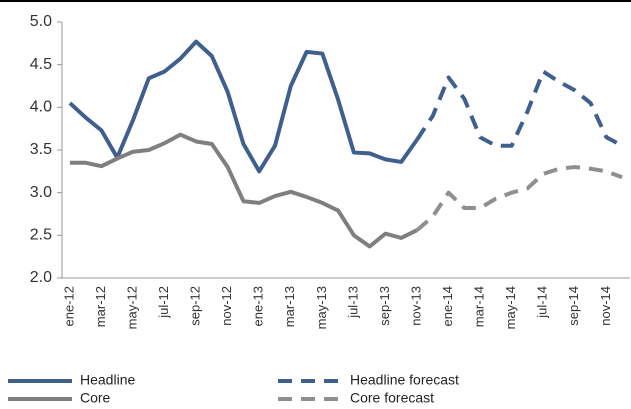 The image size is (631, 409). Describe the element at coordinates (68, 306) in the screenshot. I see `x-tick-label: ene-12` at that location.